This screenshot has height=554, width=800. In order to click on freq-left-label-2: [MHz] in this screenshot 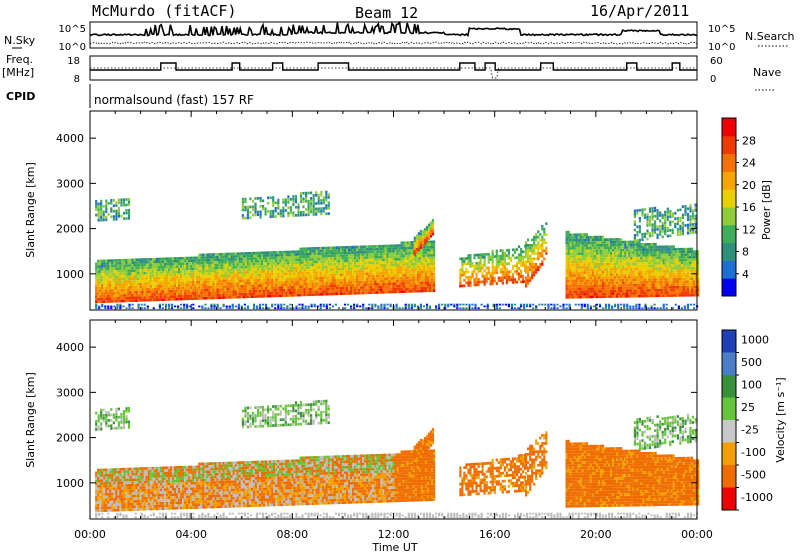, I will do `click(18, 72)`.